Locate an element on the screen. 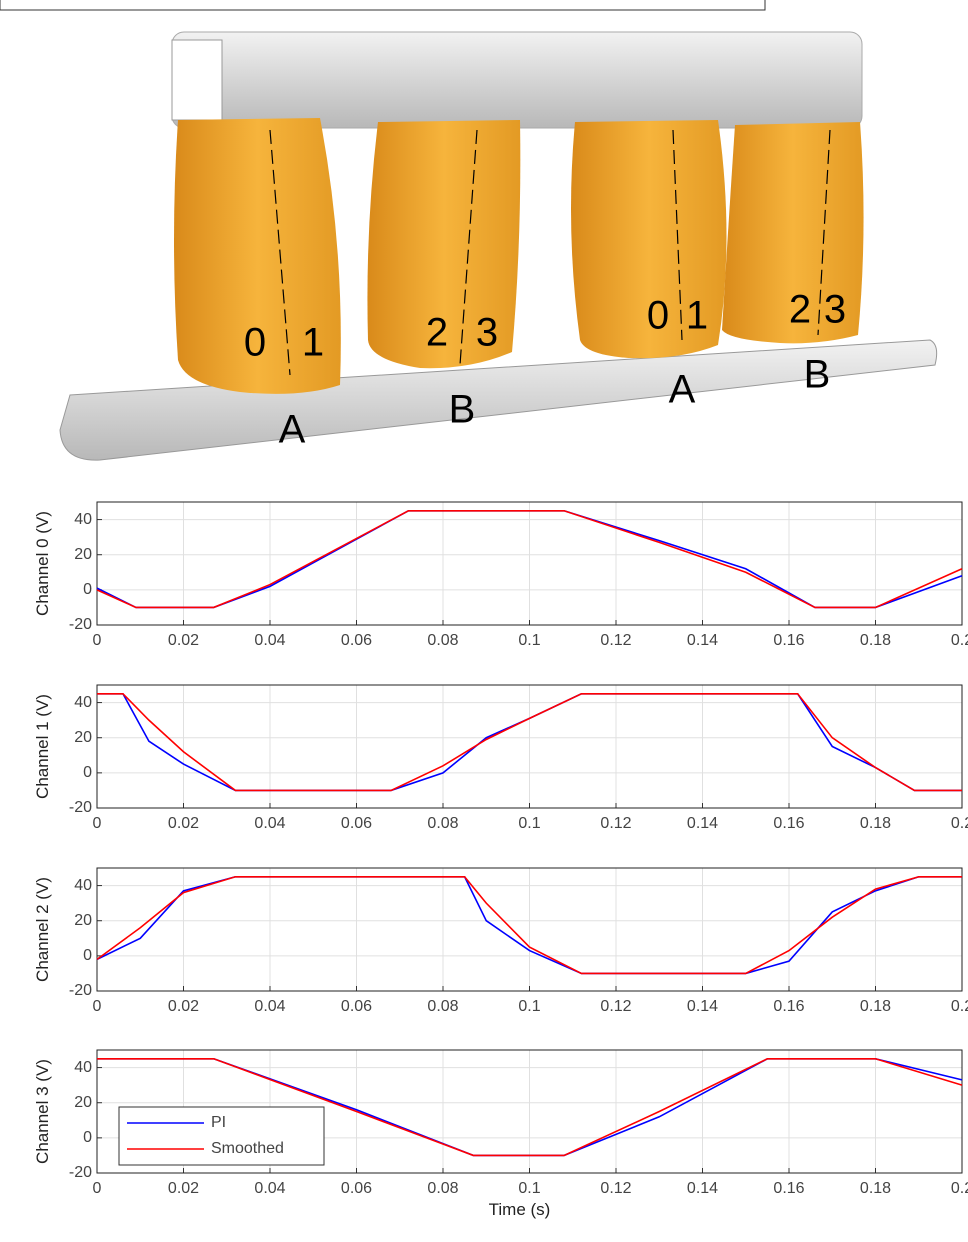  legend-box is located at coordinates (221, 1136).